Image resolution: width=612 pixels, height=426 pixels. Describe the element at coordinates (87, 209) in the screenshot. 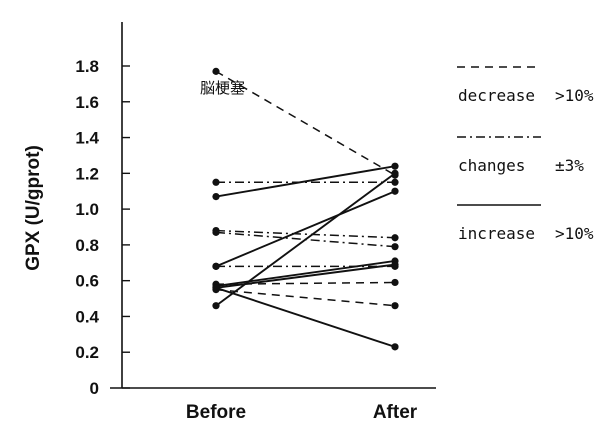

I see `y-tick-label: 1.0` at that location.